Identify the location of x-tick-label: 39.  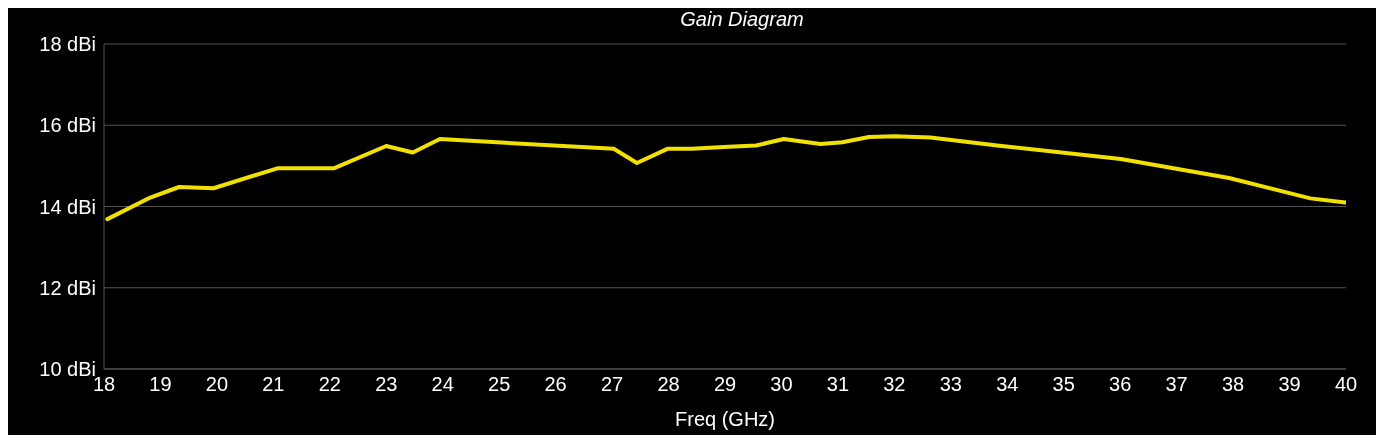
(1289, 384).